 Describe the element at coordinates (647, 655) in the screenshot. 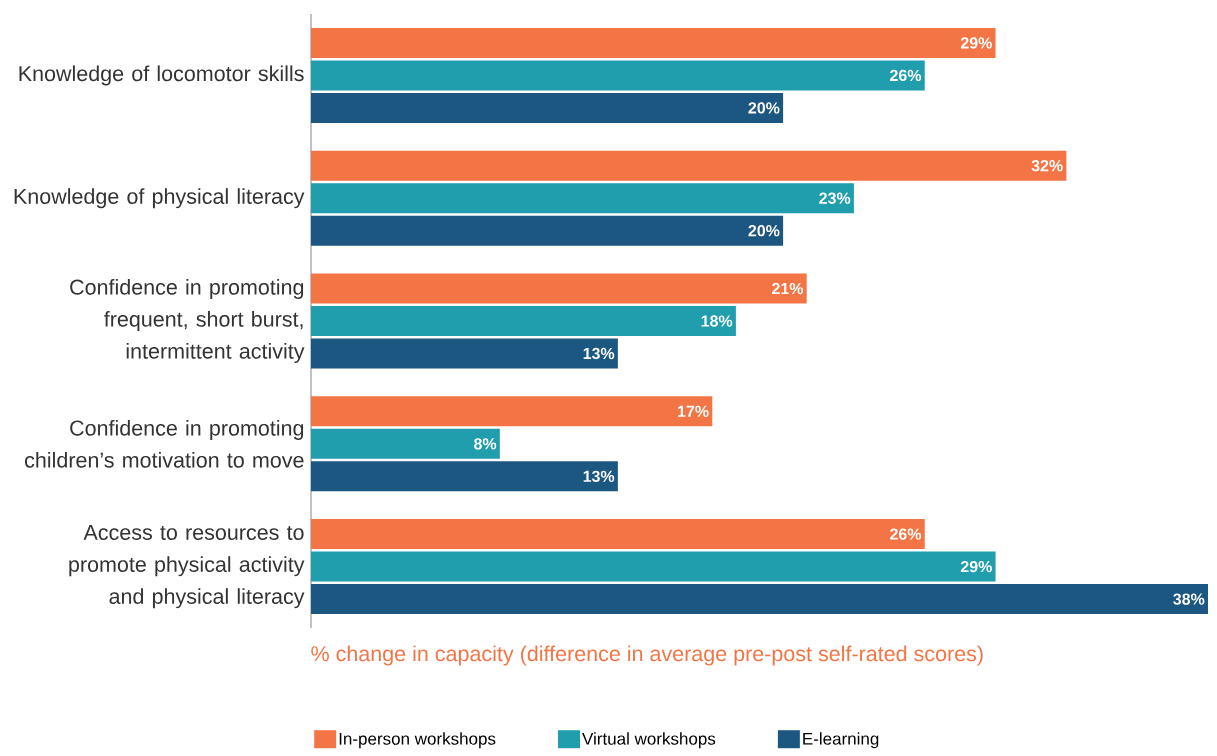

I see `x-axis-title: % change in capacity (difference in average pre-post self-rated scores)` at that location.